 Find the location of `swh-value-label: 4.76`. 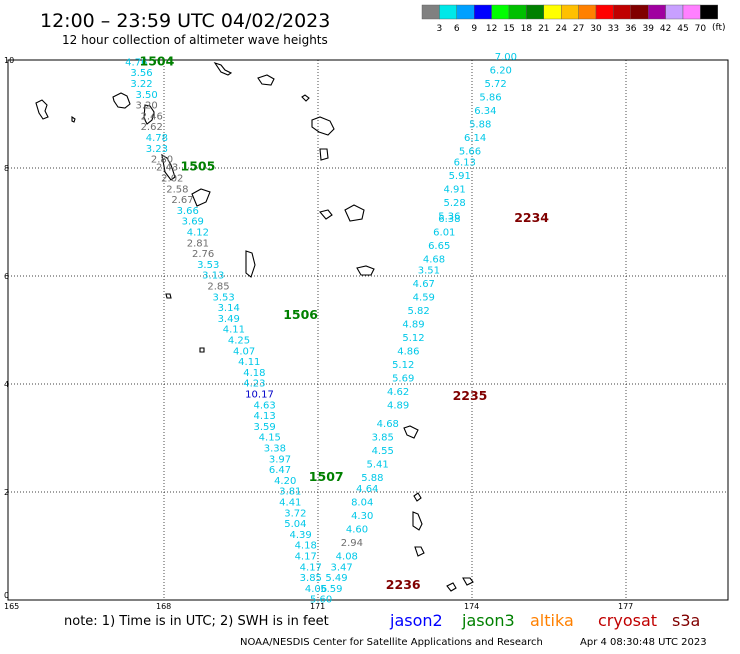

swh-value-label: 4.76 is located at coordinates (136, 62).